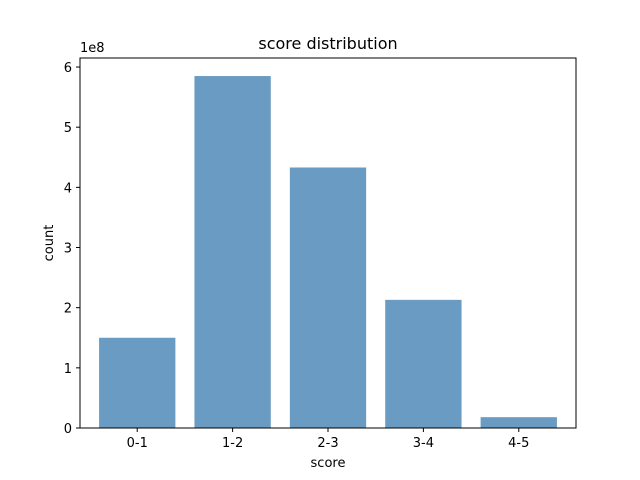 Image resolution: width=640 pixels, height=480 pixels. I want to click on x-tick-label: 2-3, so click(327, 443).